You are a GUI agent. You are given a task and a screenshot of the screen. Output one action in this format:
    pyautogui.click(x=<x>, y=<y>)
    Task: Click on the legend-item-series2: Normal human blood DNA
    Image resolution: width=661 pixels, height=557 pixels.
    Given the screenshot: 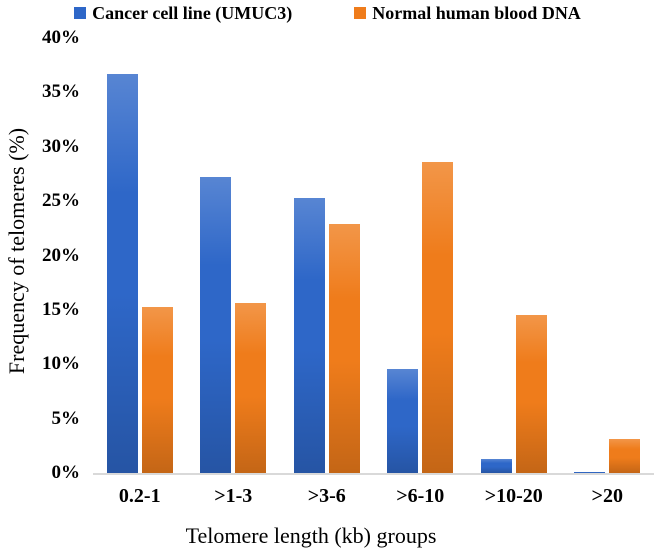 What is the action you would take?
    pyautogui.click(x=467, y=13)
    